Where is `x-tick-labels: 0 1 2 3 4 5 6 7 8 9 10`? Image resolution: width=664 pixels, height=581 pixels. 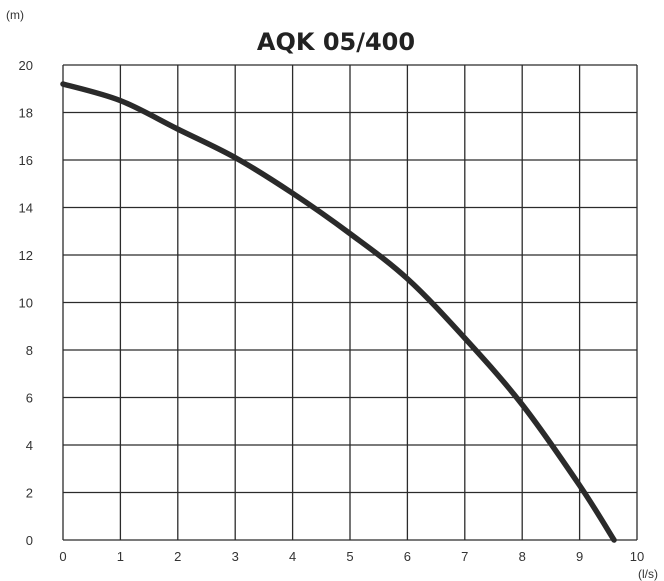
x-tick-labels: 0 1 2 3 4 5 6 7 8 9 10 is located at coordinates (351, 556).